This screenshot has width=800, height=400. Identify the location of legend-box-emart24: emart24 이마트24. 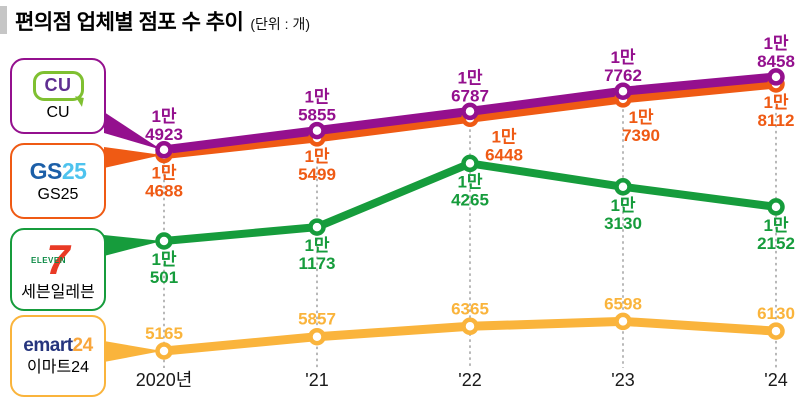
(58, 356).